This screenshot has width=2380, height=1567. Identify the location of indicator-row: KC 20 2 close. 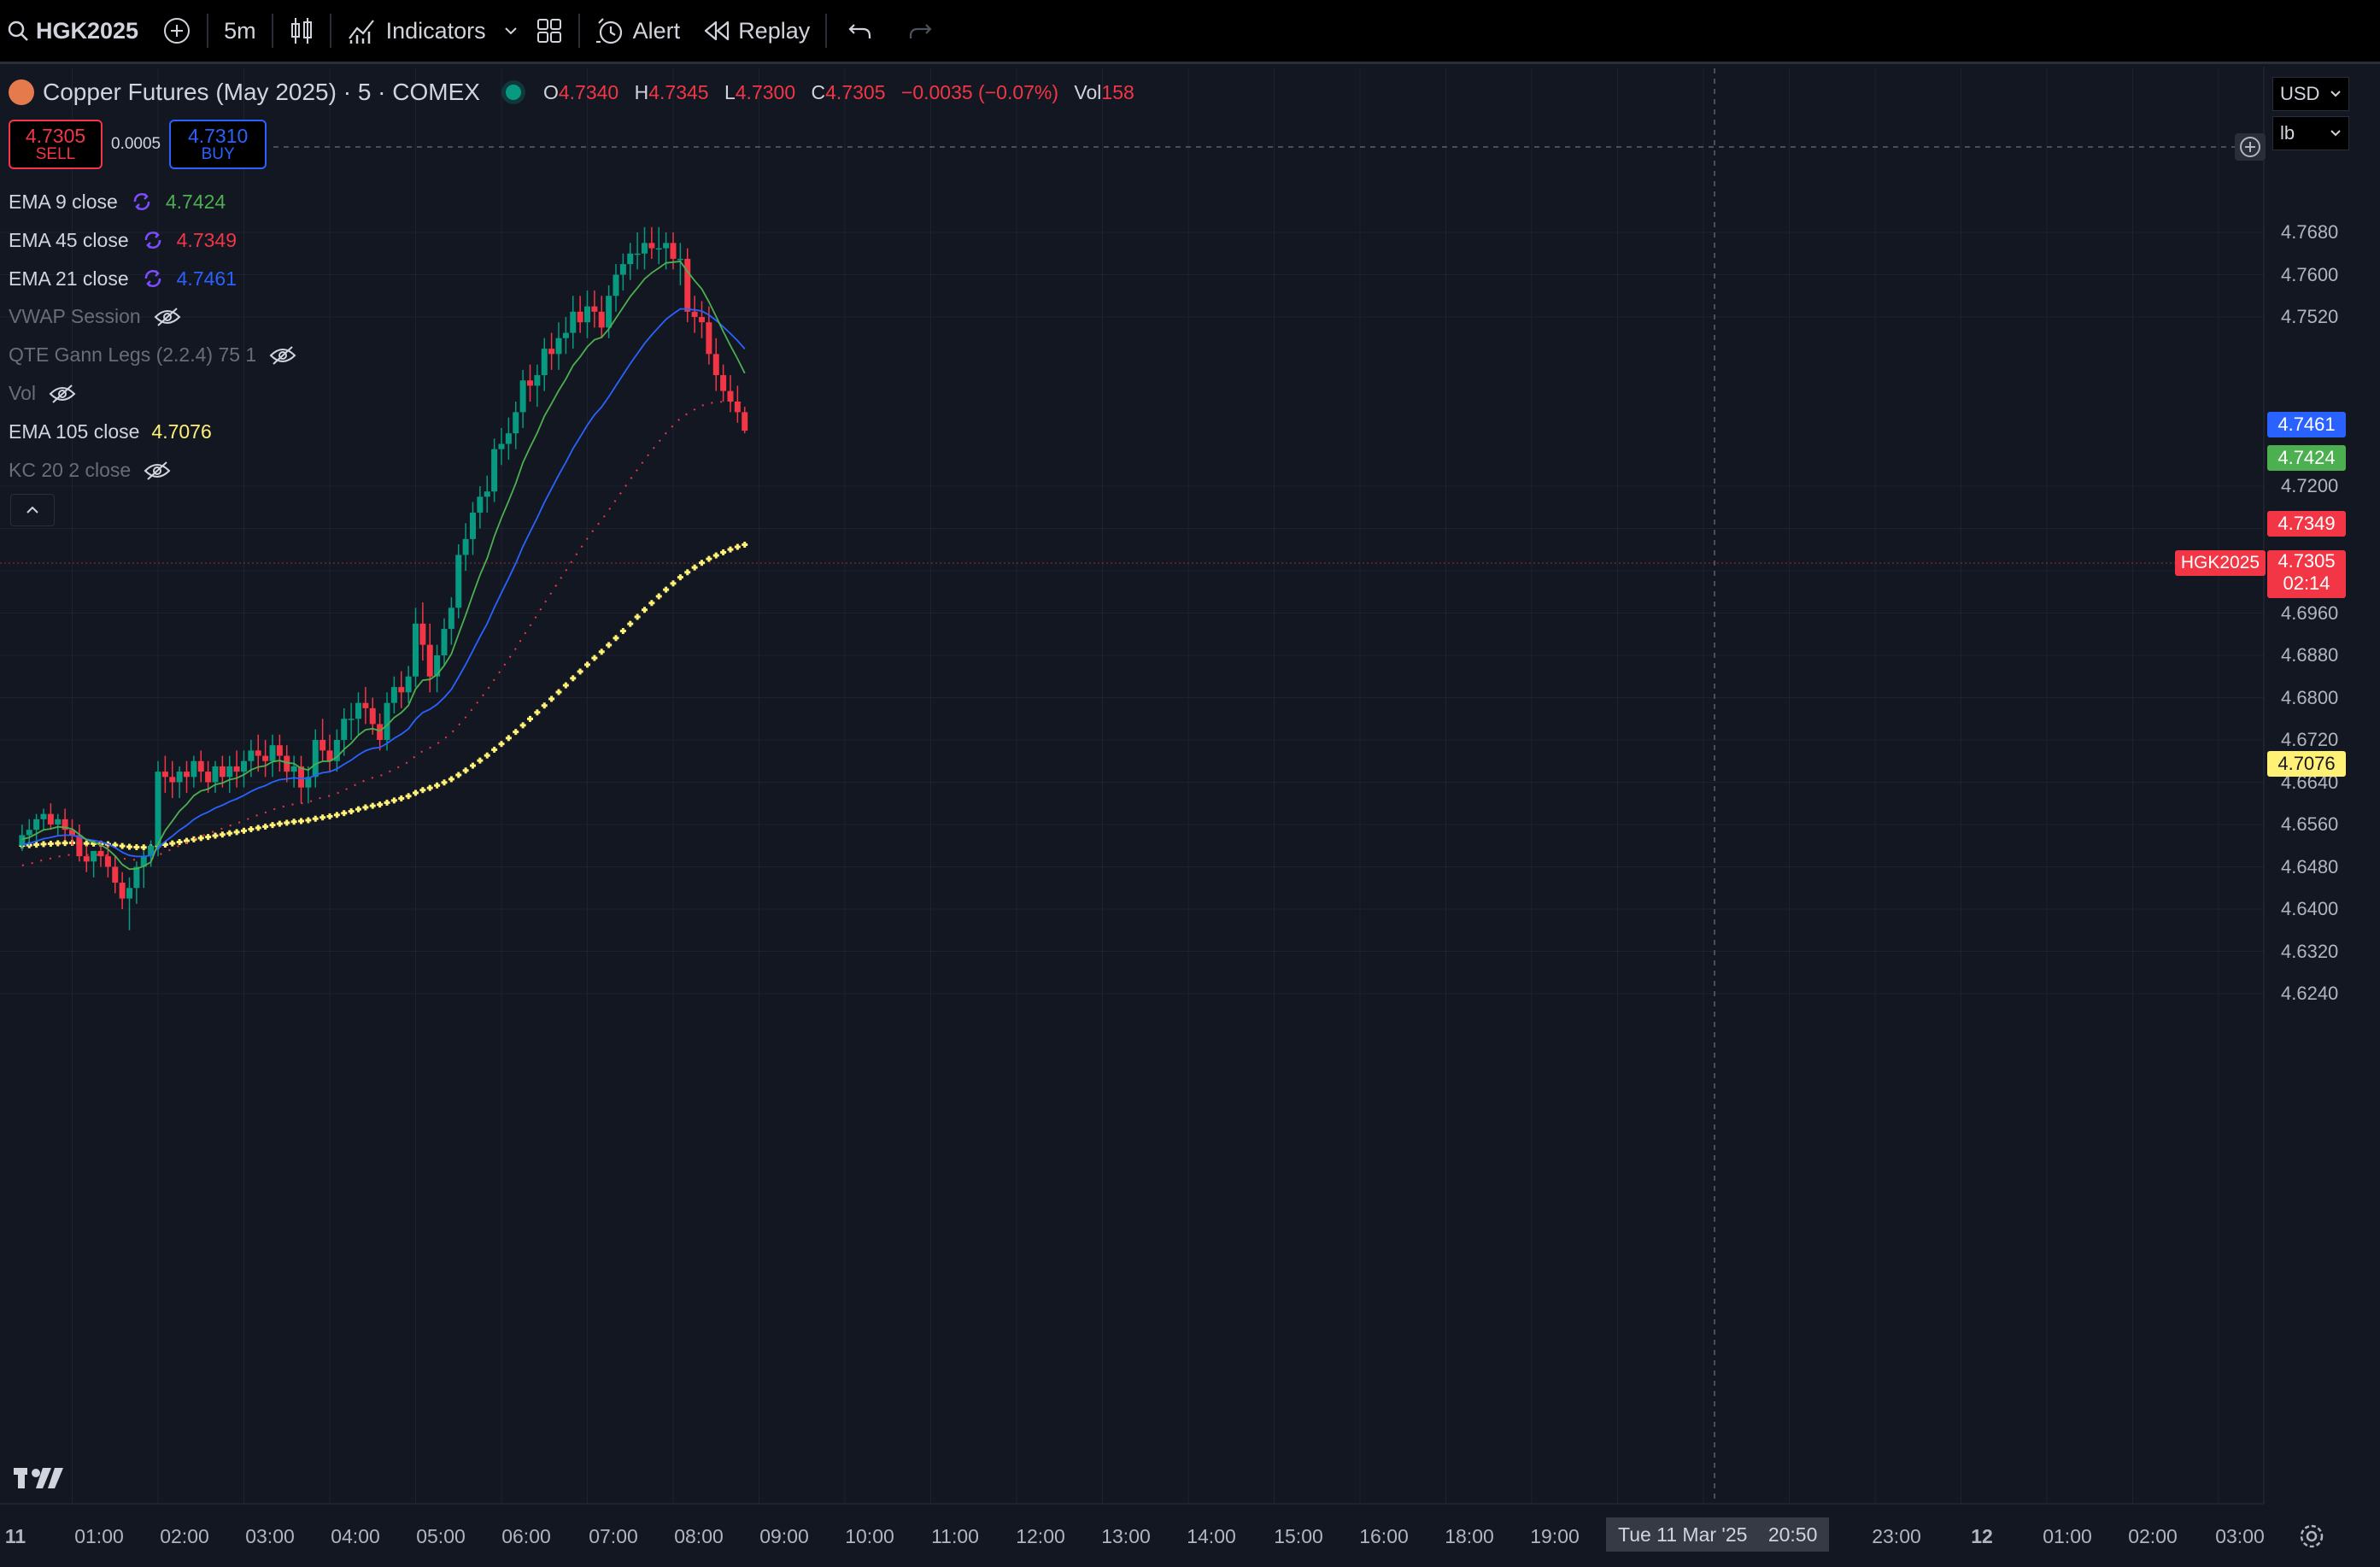
(90, 470).